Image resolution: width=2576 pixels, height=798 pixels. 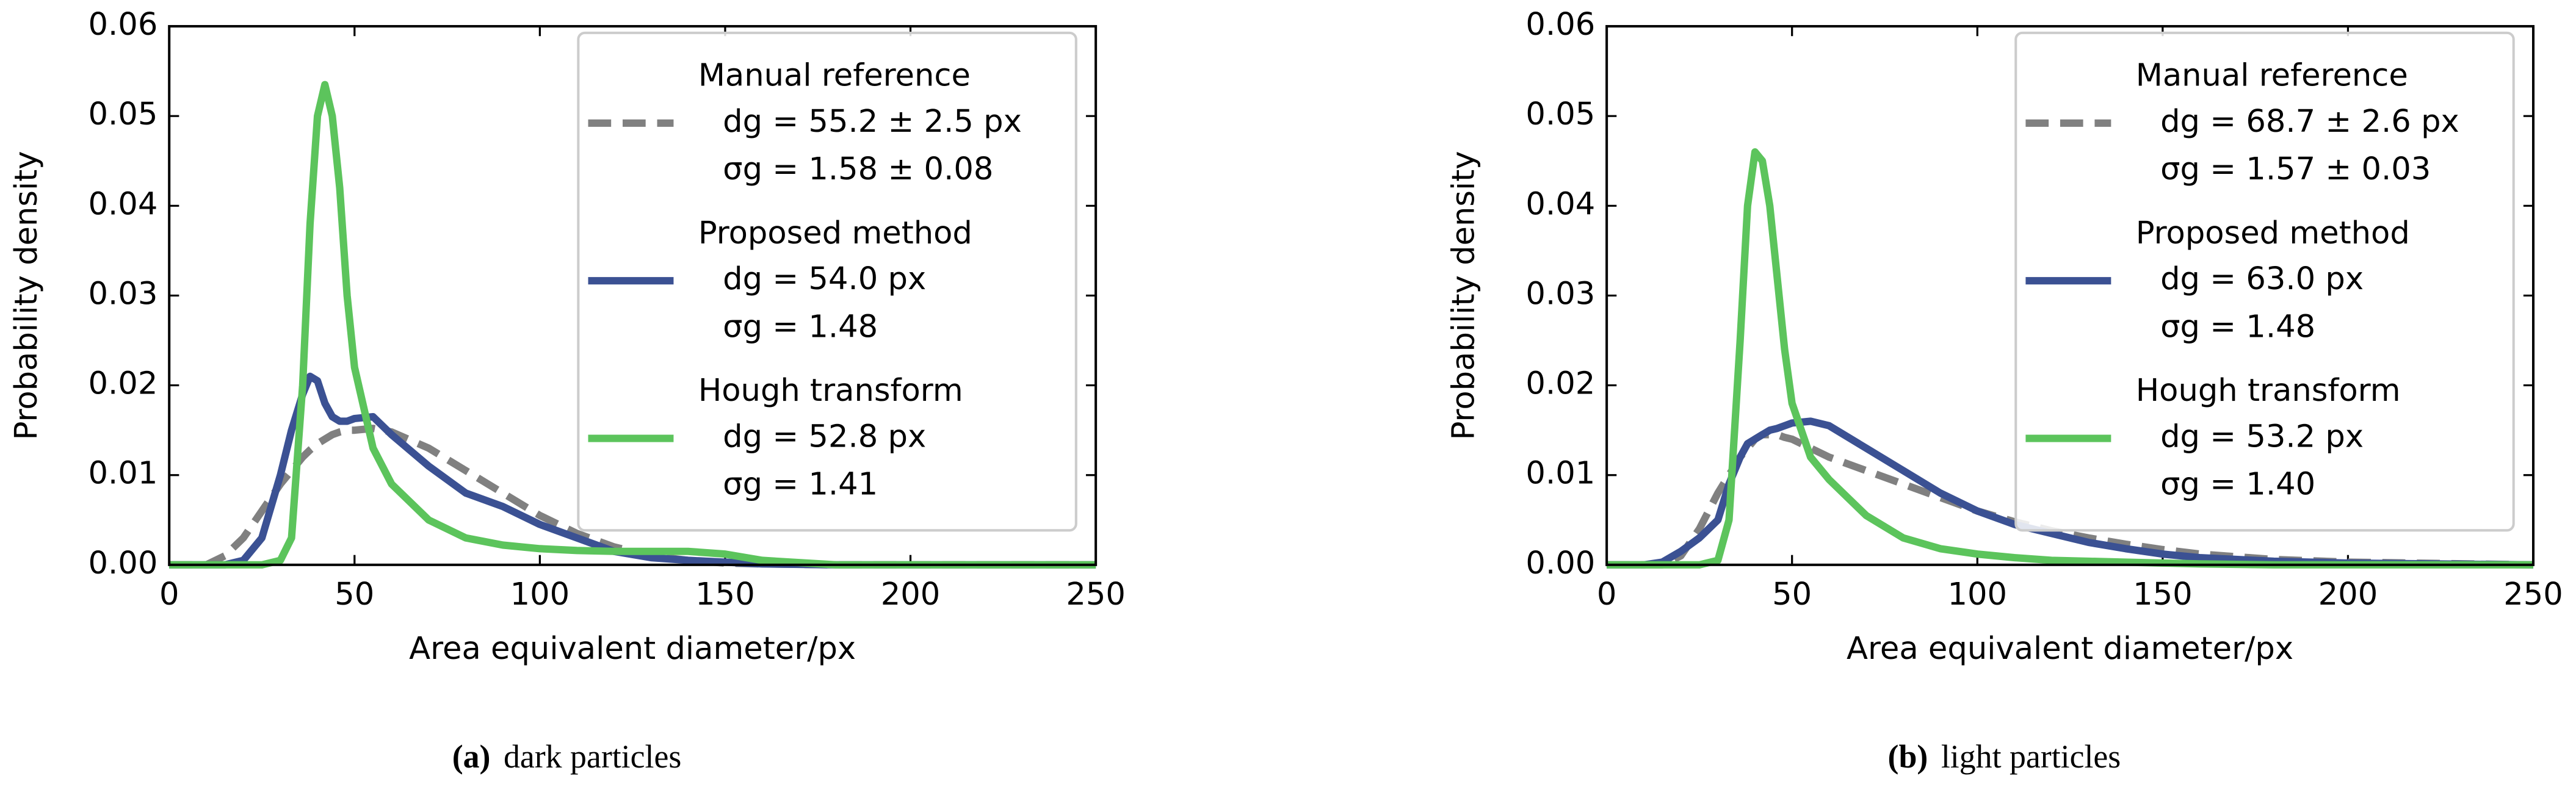 I want to click on caption-text: dark particles, so click(x=592, y=757).